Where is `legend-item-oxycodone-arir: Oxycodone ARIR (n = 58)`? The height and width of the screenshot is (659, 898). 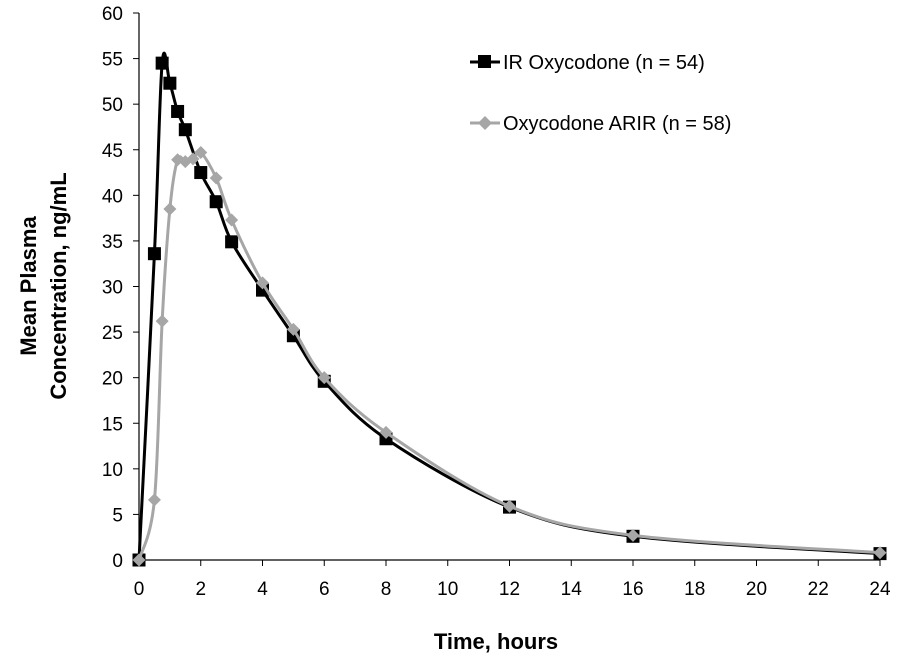 legend-item-oxycodone-arir: Oxycodone ARIR (n = 58) is located at coordinates (600, 124).